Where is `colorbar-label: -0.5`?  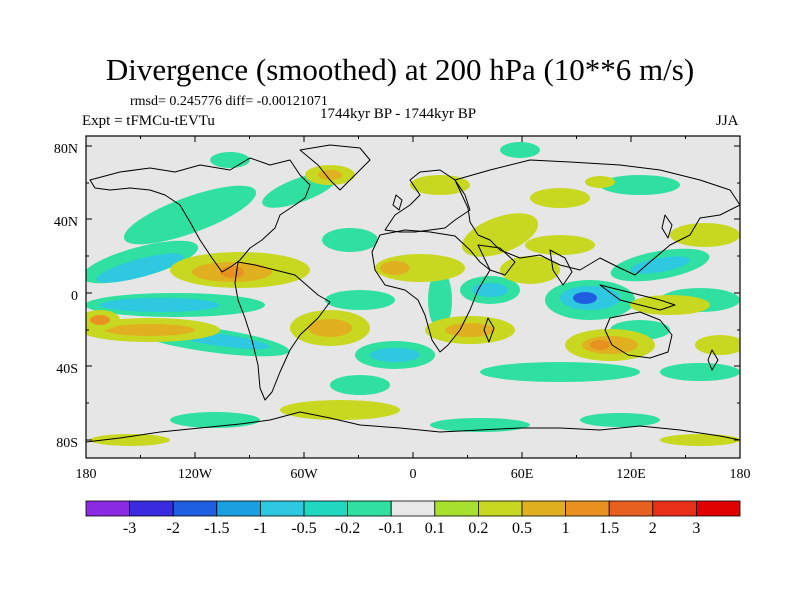
colorbar-label: -0.5 is located at coordinates (304, 528).